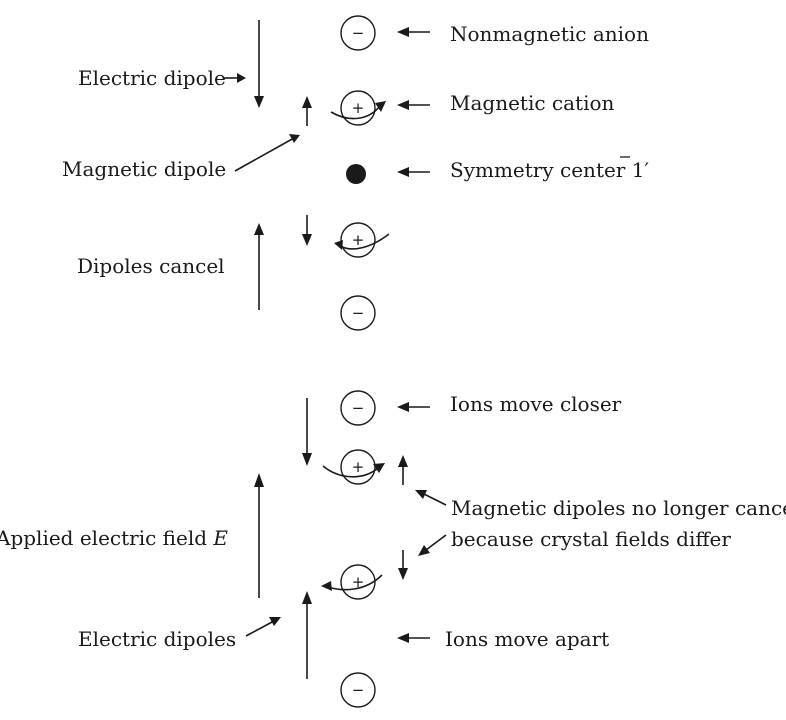 This screenshot has height=720, width=786. I want to click on label-electric-dipole: Electric dipole, so click(152, 78).